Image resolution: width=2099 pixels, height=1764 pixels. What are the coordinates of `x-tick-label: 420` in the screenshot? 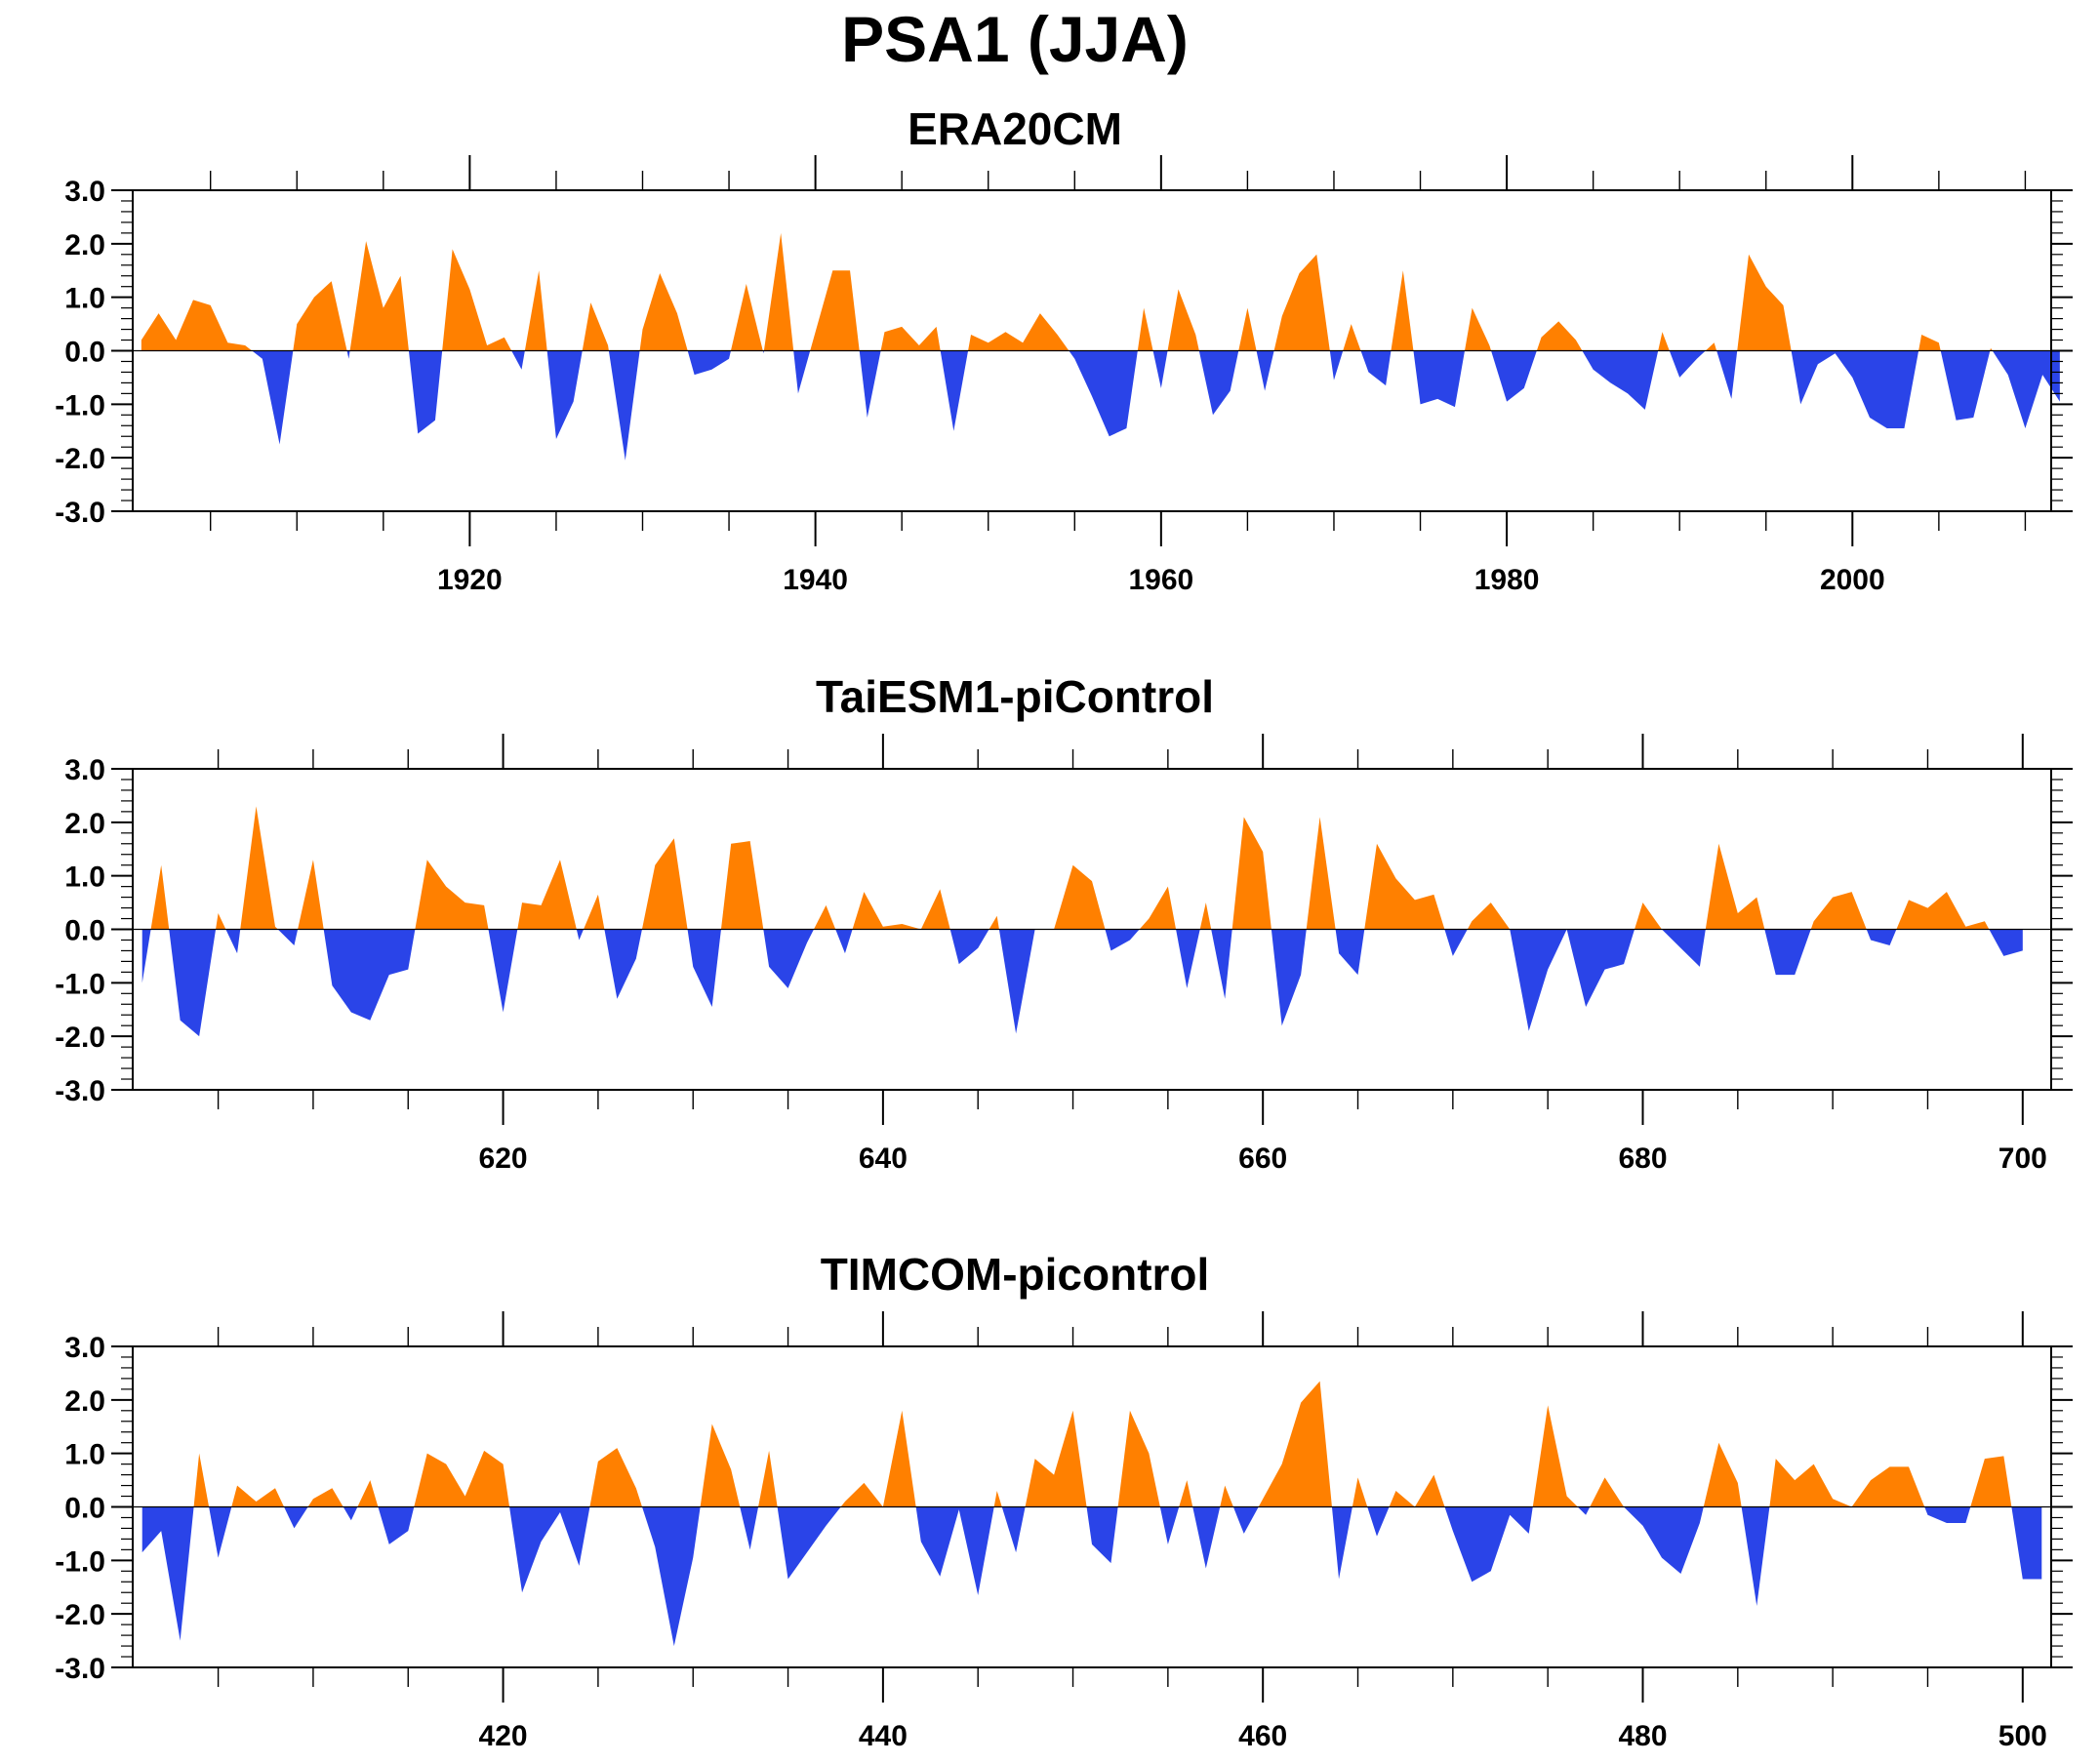 It's located at (503, 1736).